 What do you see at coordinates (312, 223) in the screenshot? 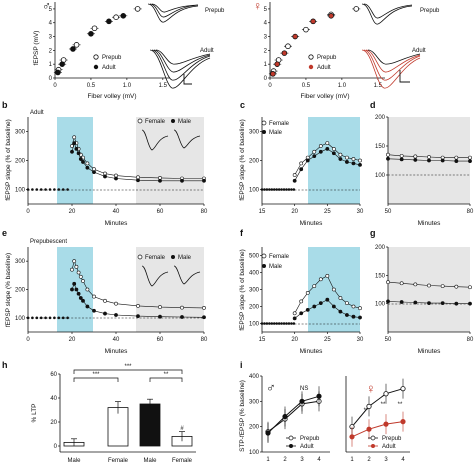
I see `panel-c-xlabel: Minutes` at bounding box center [312, 223].